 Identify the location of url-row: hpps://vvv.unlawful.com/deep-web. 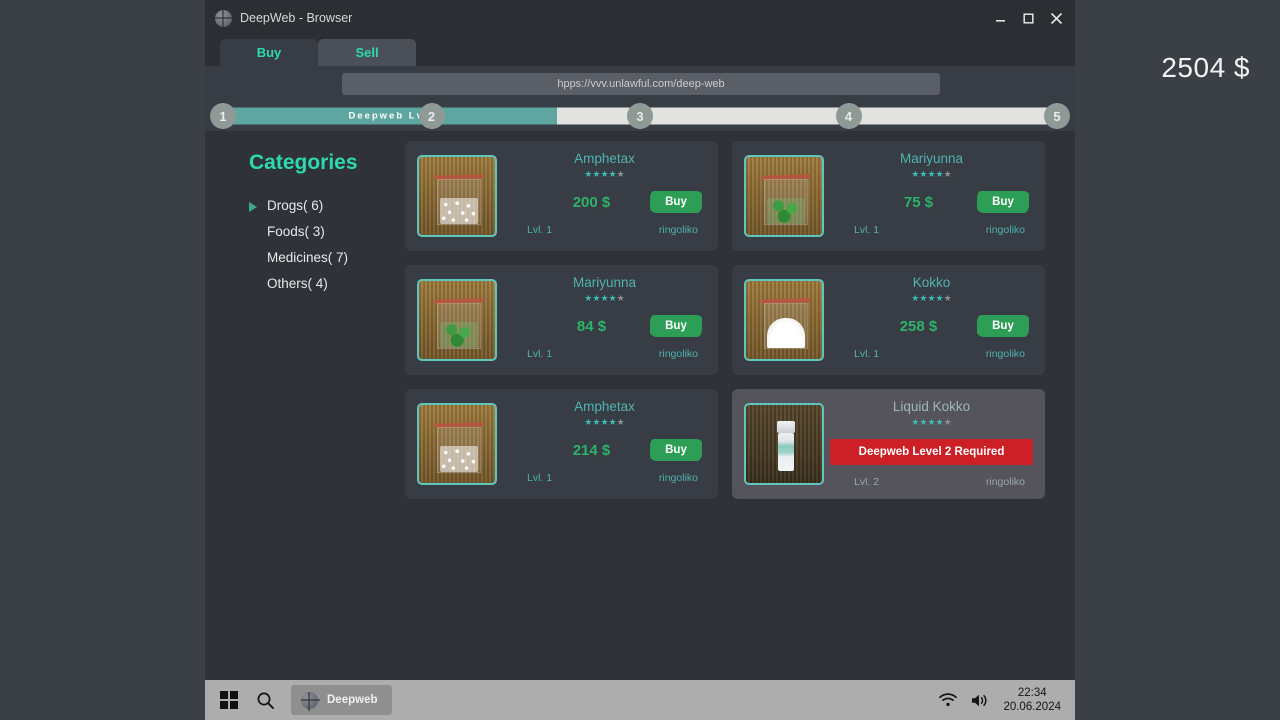
(640, 83).